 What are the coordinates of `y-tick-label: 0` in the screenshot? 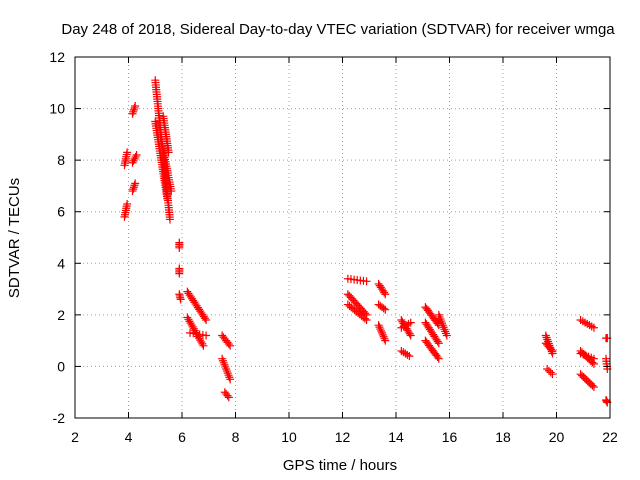 It's located at (61, 366).